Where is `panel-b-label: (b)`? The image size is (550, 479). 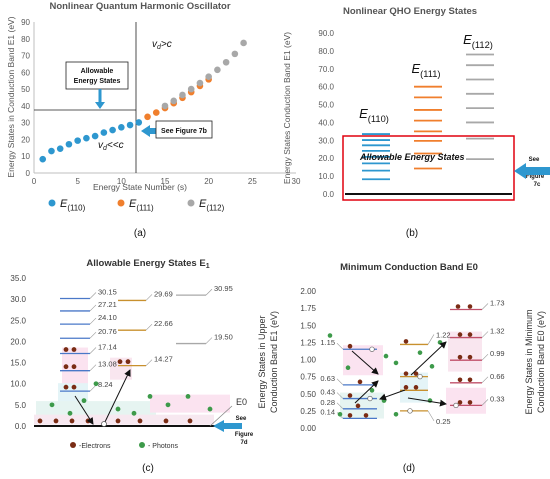 panel-b-label: (b) is located at coordinates (412, 233).